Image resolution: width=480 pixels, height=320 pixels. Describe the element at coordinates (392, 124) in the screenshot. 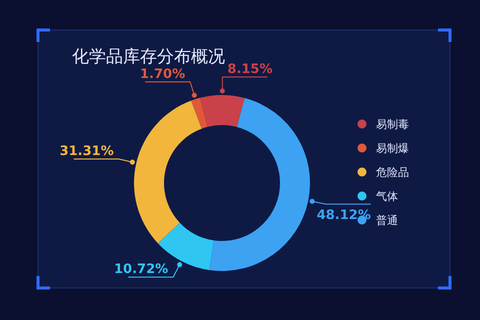

I see `legend-label: 易制毒` at that location.